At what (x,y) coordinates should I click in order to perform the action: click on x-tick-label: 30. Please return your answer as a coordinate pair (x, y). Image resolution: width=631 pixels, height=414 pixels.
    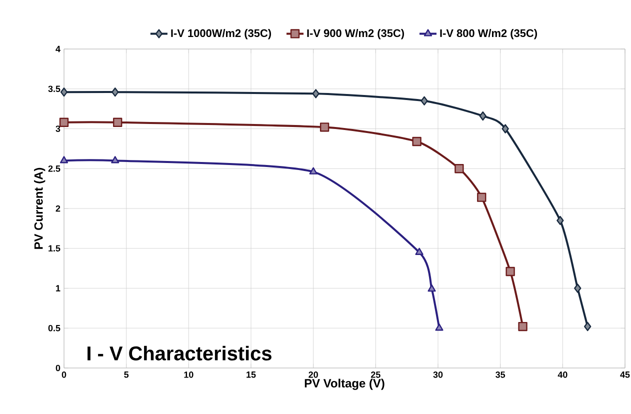
    Looking at the image, I should click on (438, 375).